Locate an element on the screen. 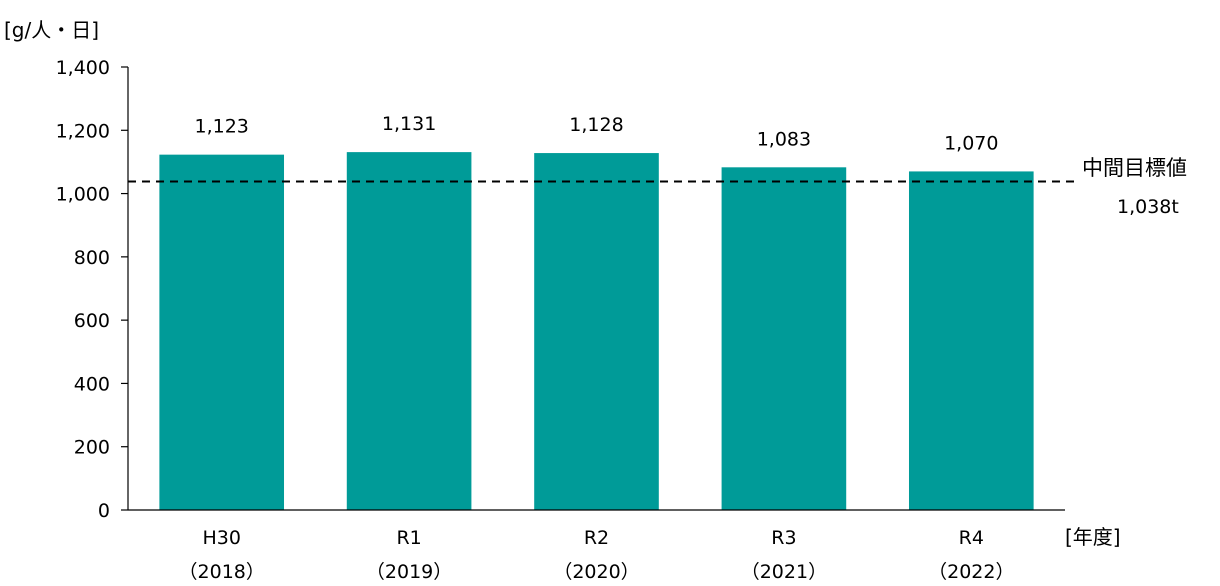  y-tick-label: 800 is located at coordinates (92, 258).